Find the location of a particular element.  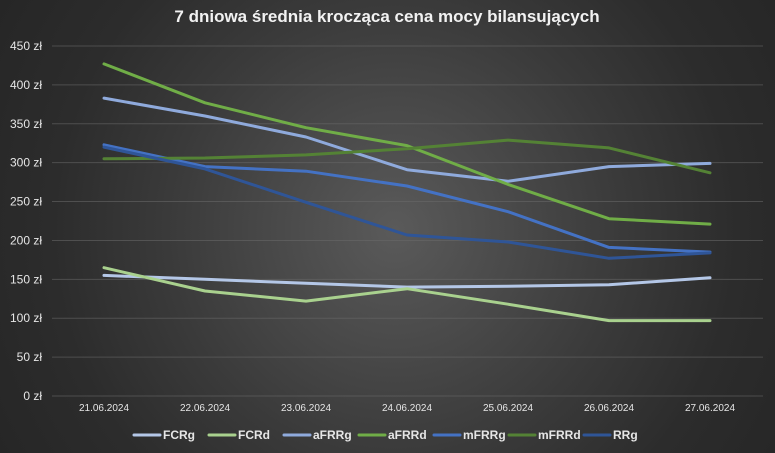

legend-label-mfrrg: mFRRg is located at coordinates (484, 435).